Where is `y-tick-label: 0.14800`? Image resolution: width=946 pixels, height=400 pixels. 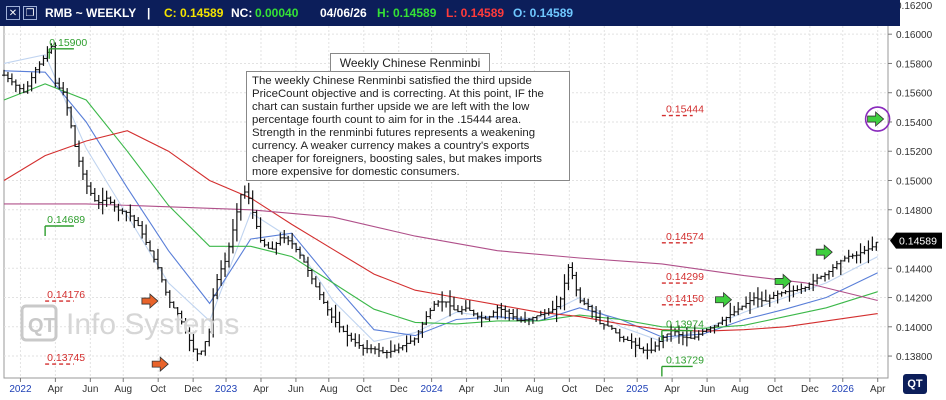 y-tick-label: 0.14800 is located at coordinates (914, 211).